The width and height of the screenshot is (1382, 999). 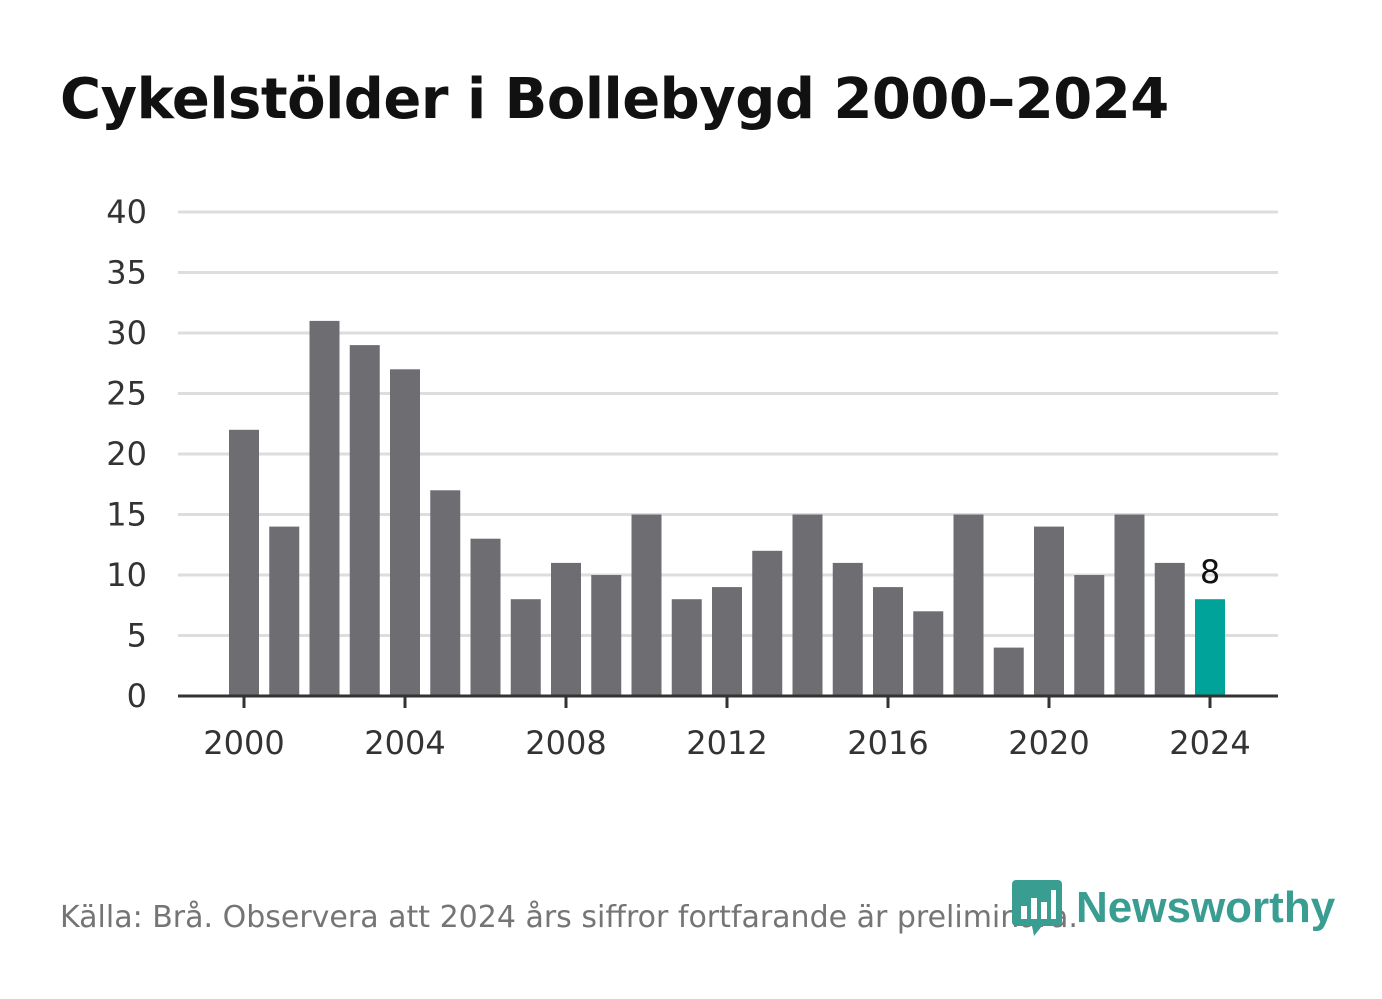 What do you see at coordinates (137, 696) in the screenshot?
I see `y-tick-label-0: 0` at bounding box center [137, 696].